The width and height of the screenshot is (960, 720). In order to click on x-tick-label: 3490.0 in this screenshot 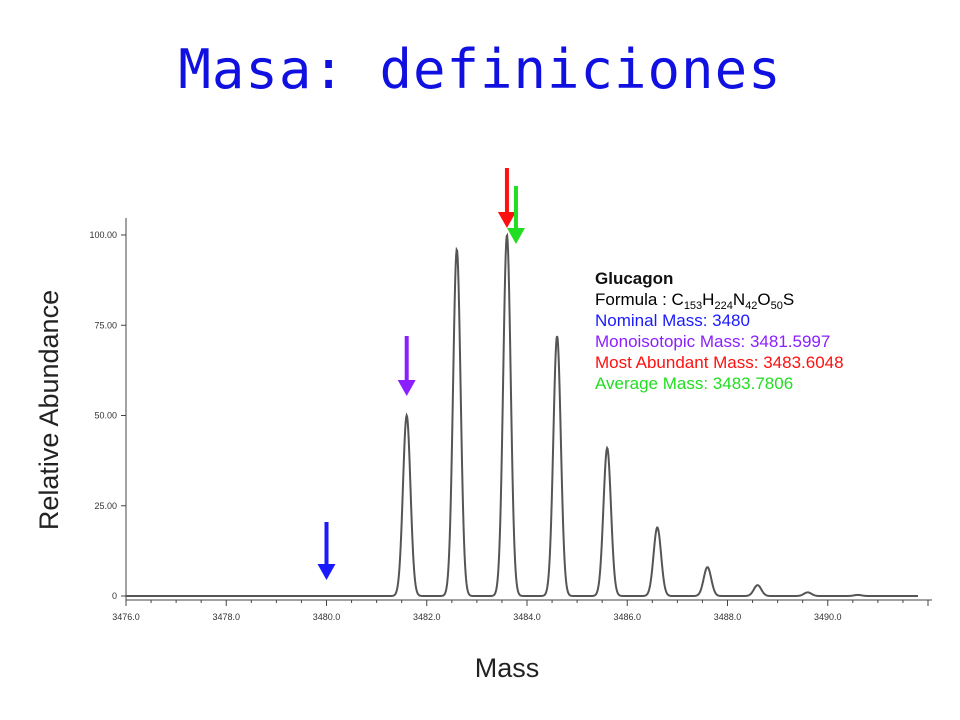, I will do `click(828, 617)`.